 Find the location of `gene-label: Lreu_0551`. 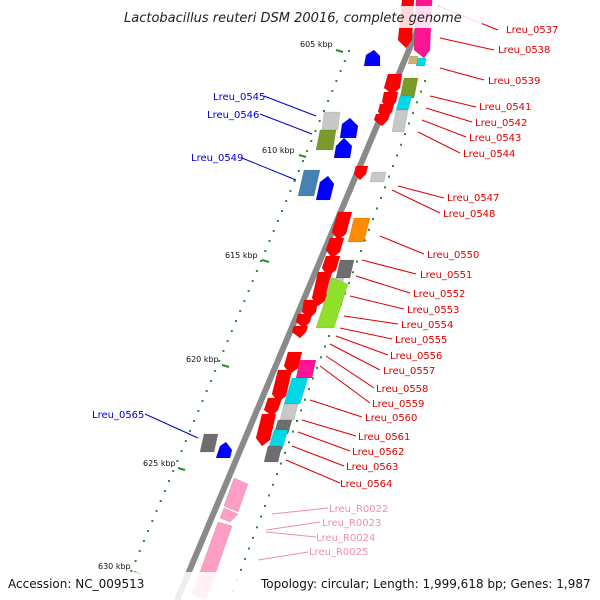

gene-label: Lreu_0551 is located at coordinates (446, 275).